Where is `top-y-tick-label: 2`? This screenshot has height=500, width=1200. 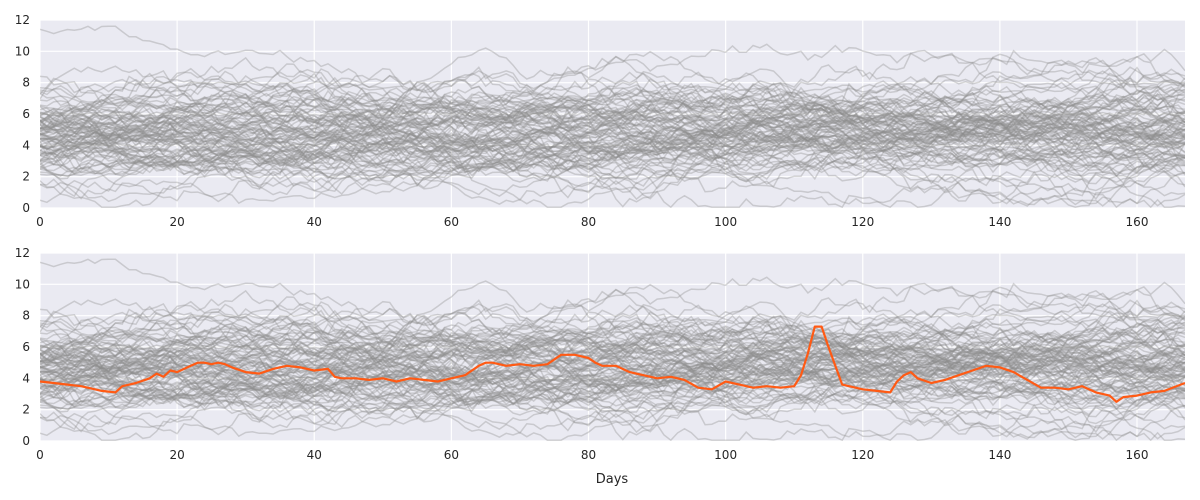
top-y-tick-label: 2 is located at coordinates (26, 177).